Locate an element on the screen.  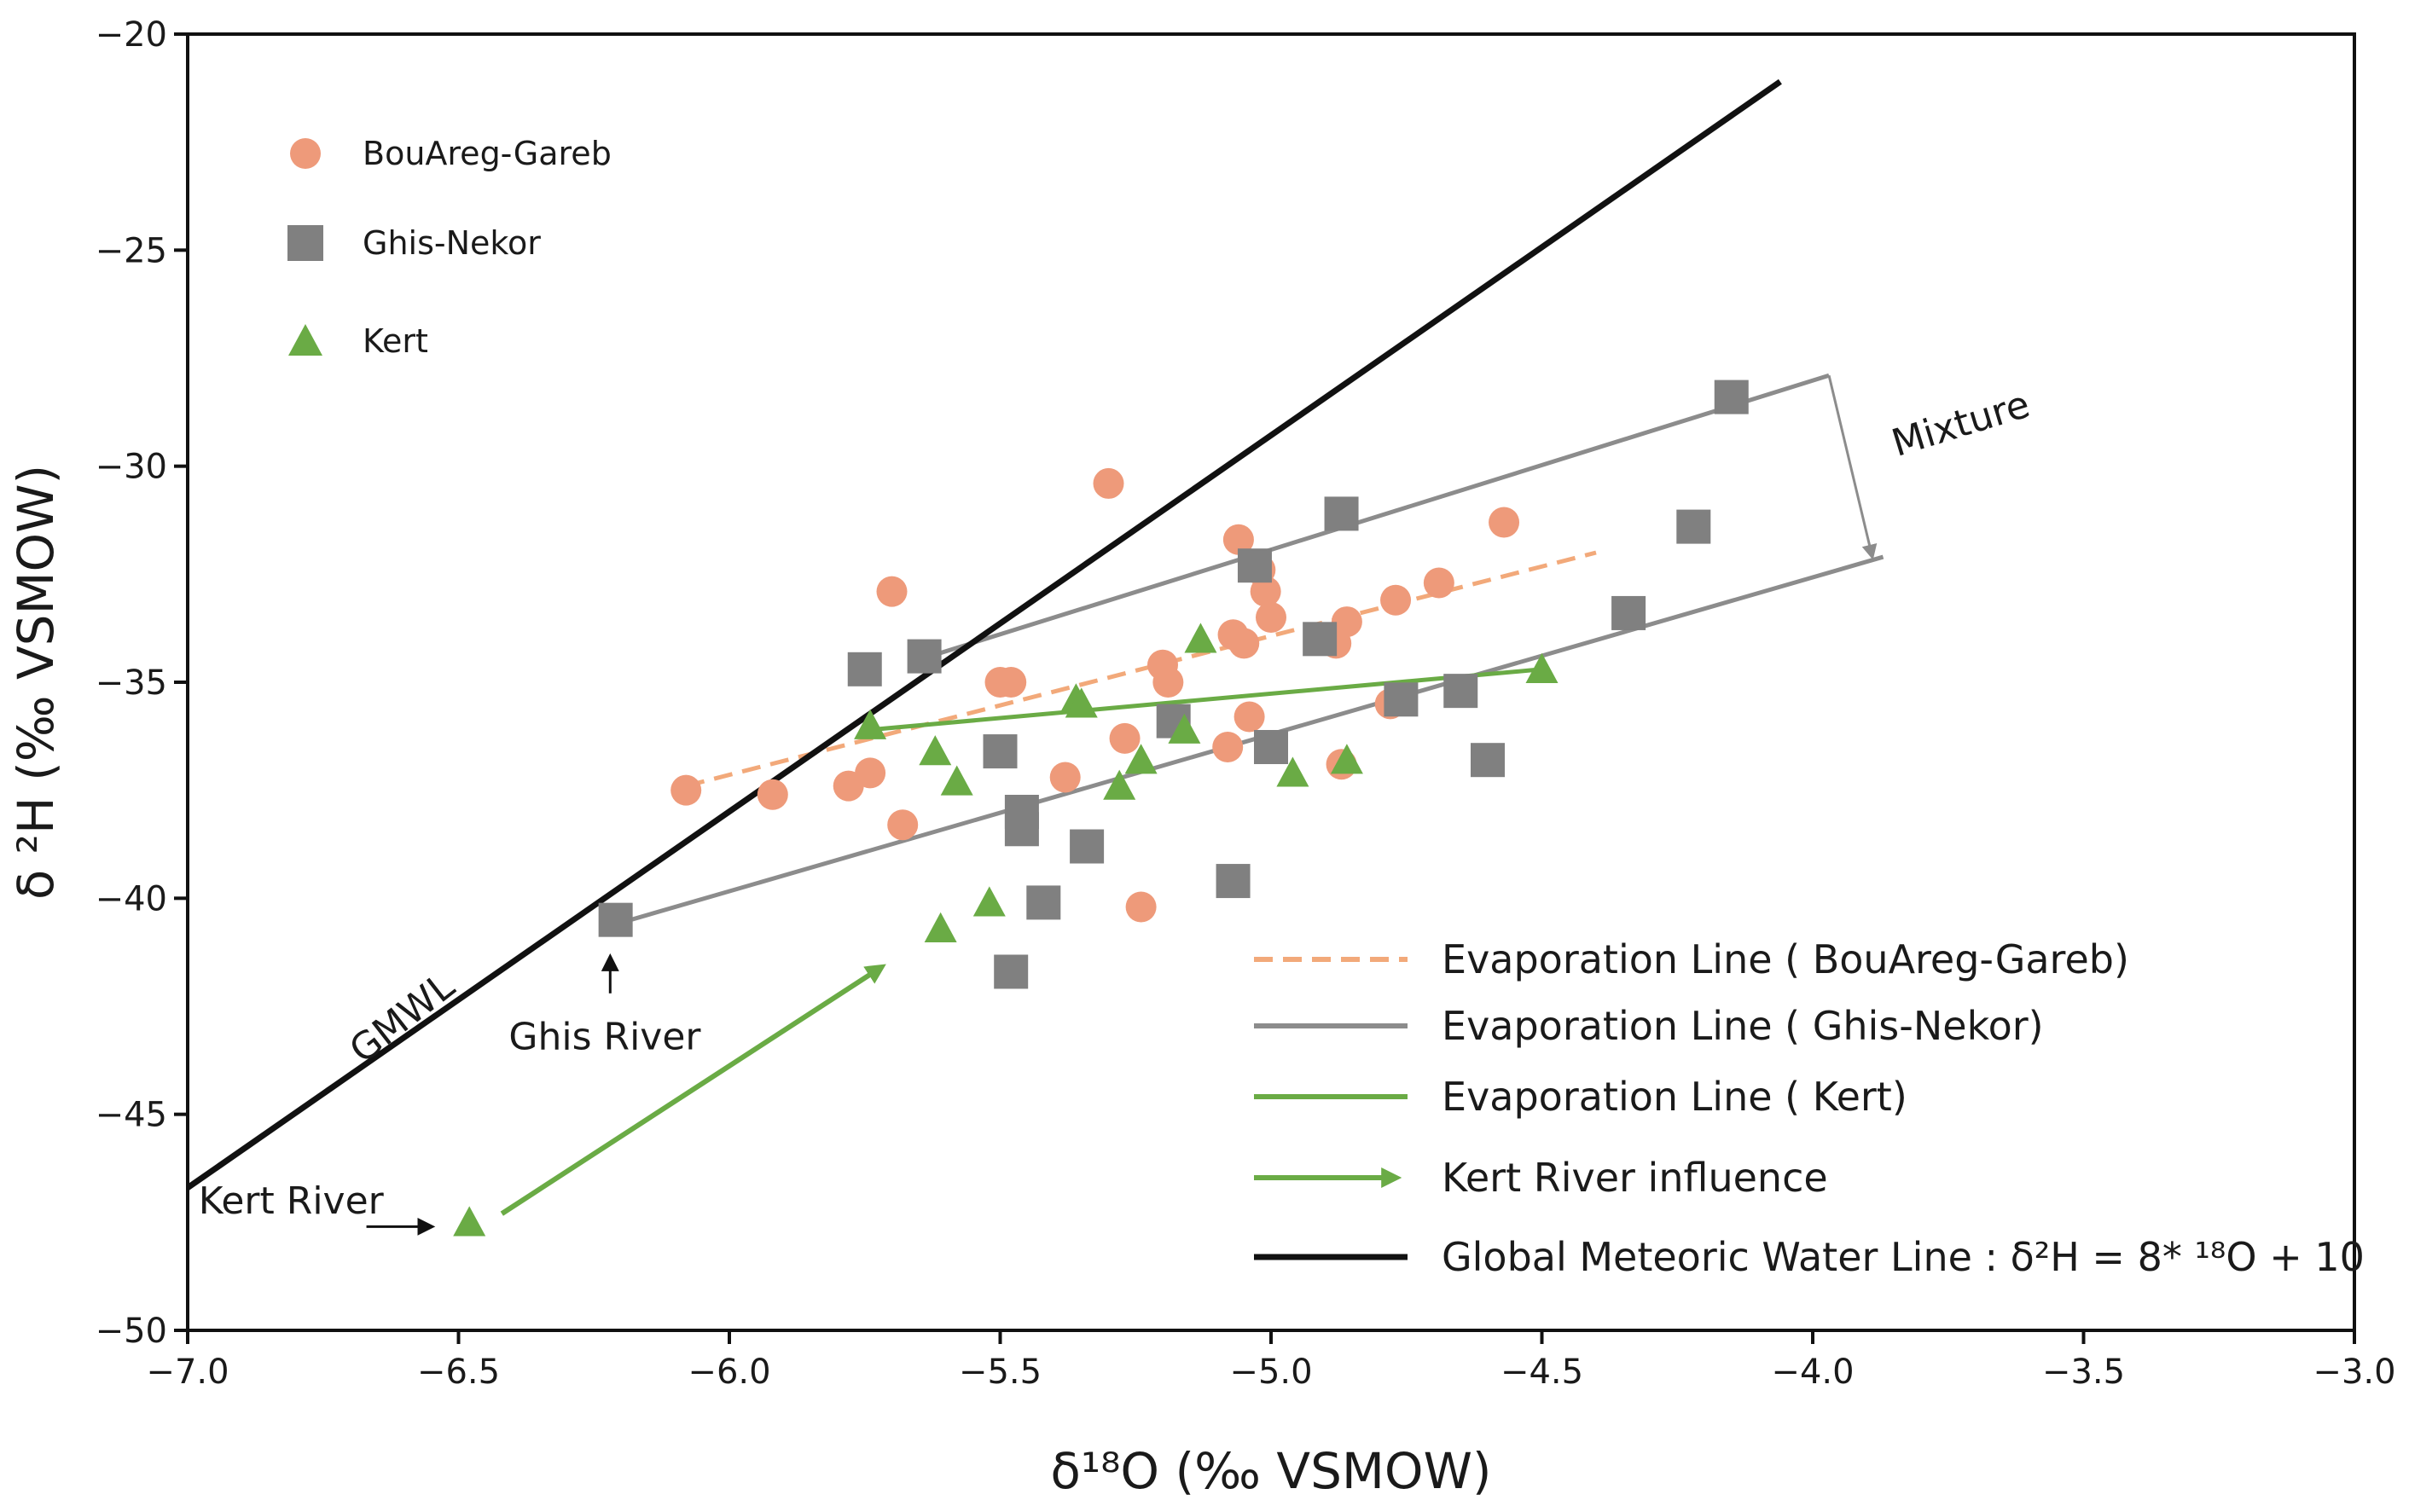
y-tick-label: −45 is located at coordinates (132, 1115).